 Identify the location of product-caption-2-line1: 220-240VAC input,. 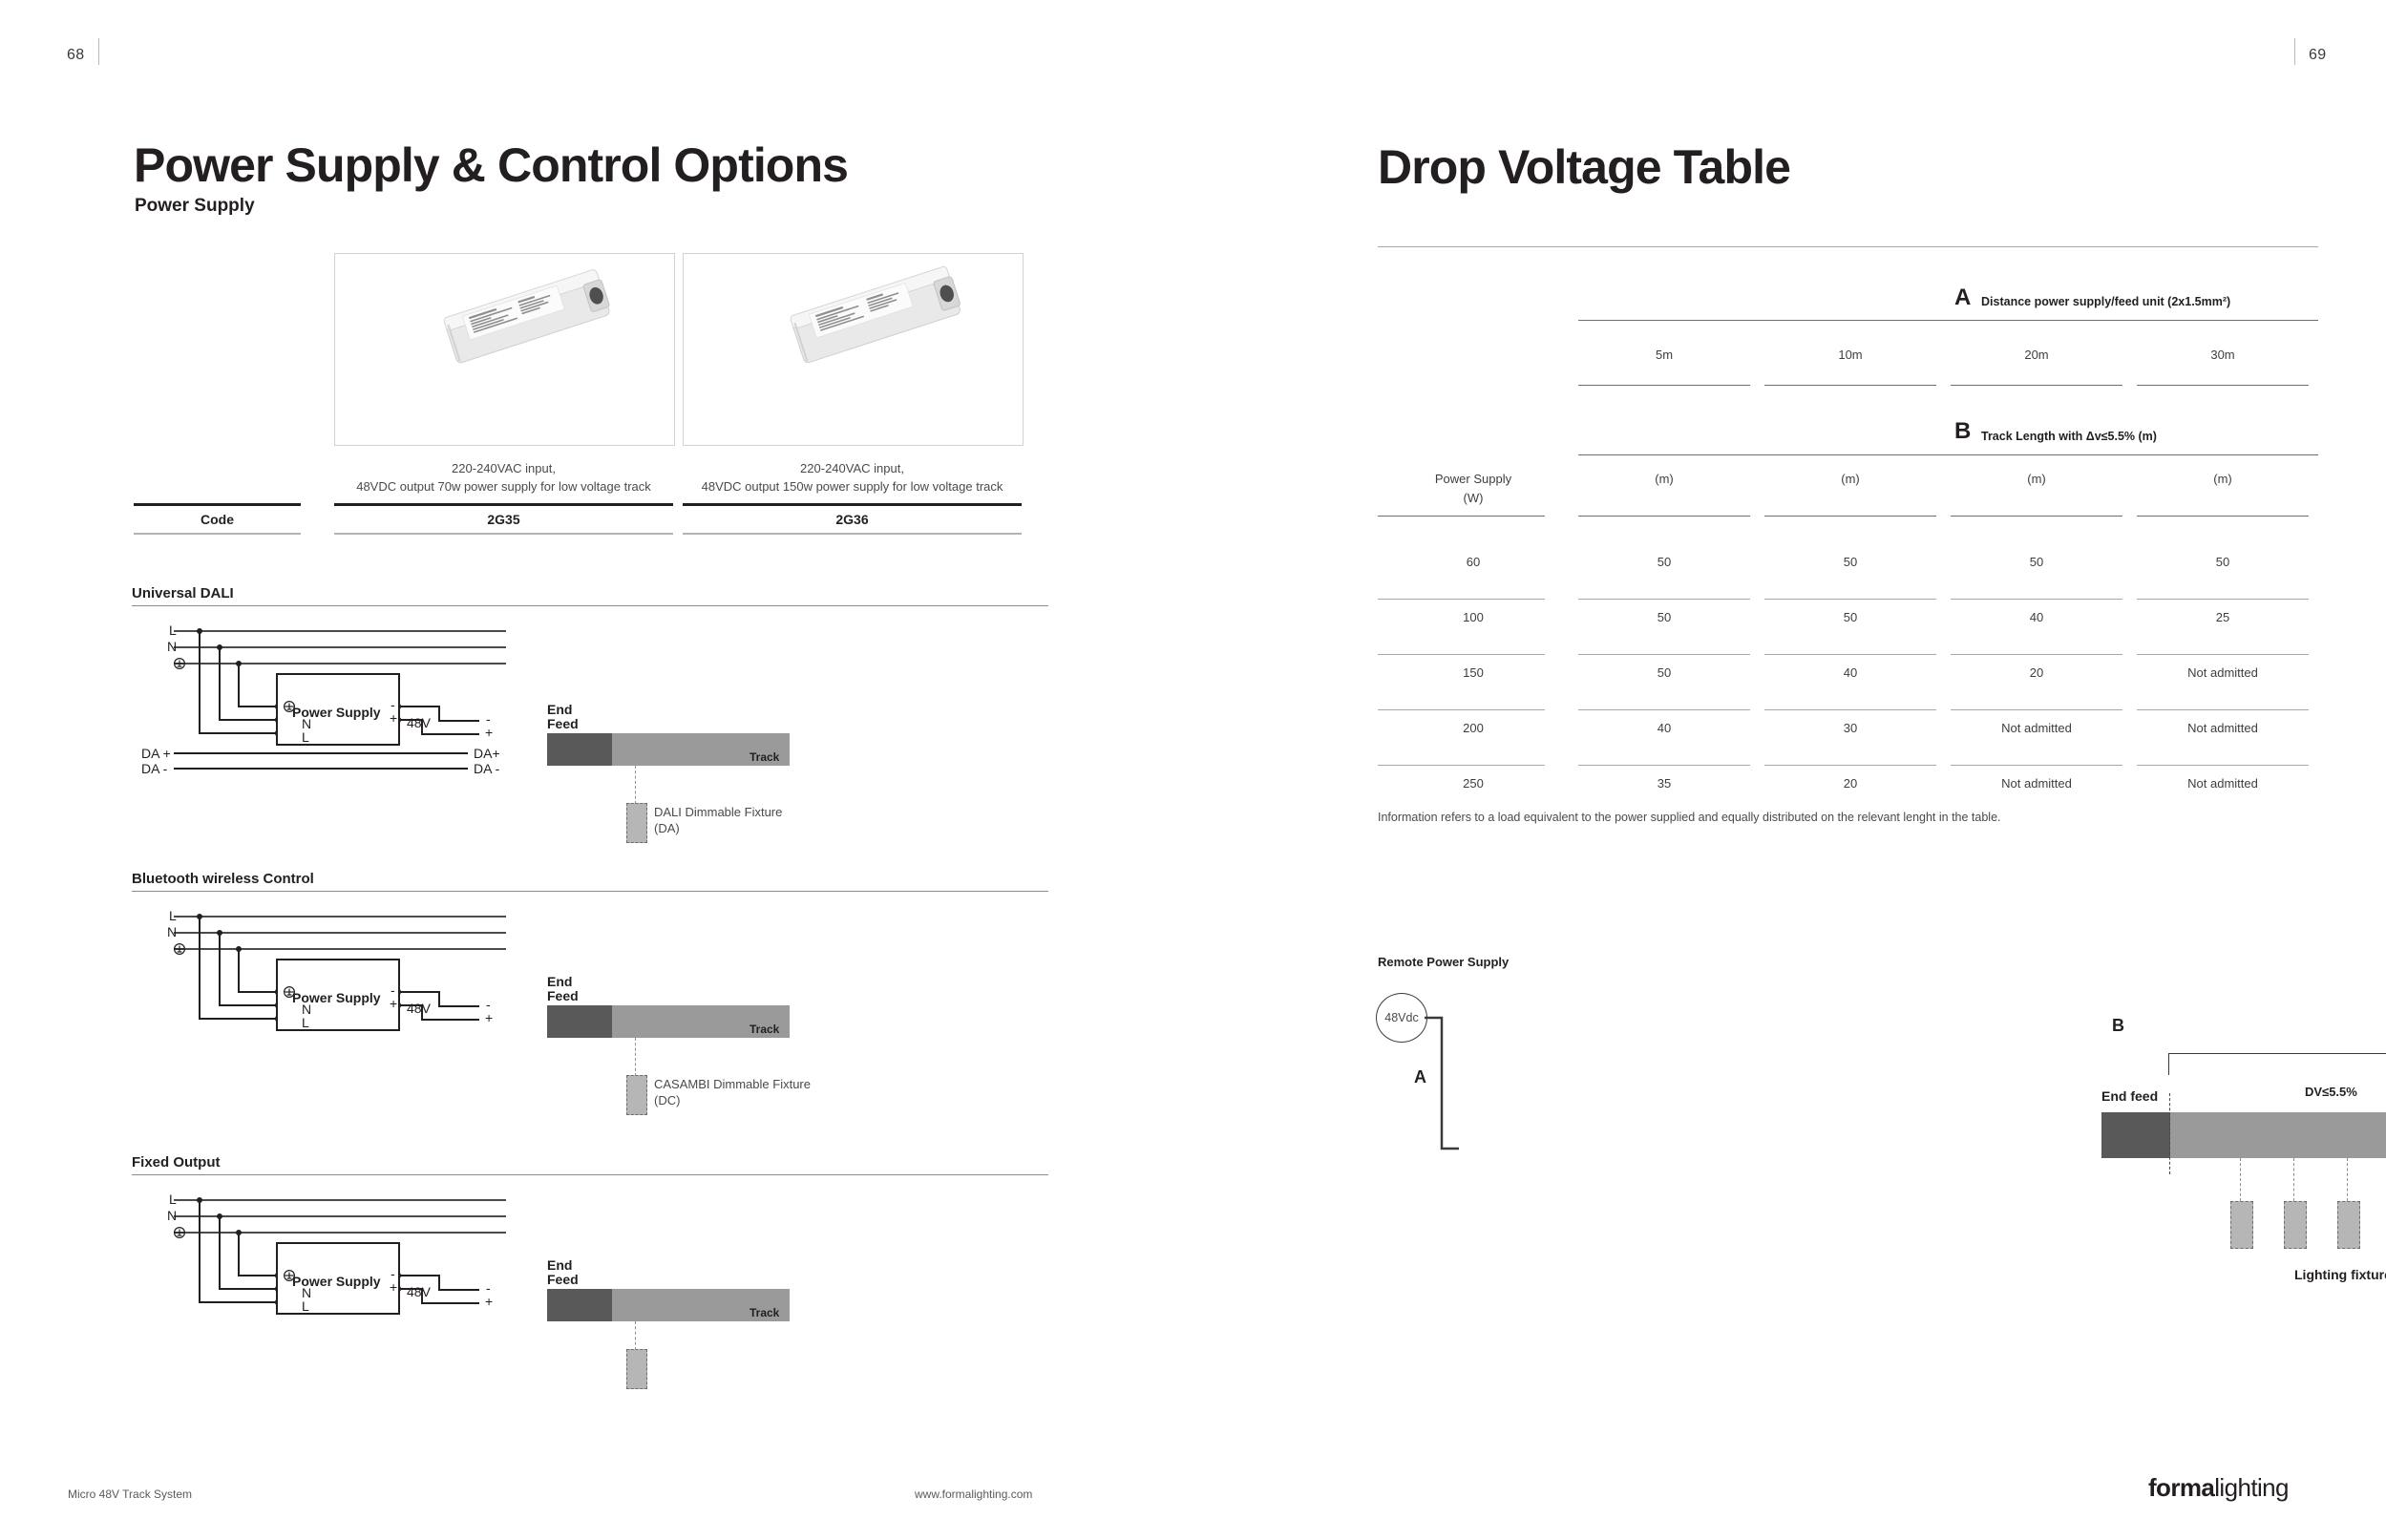
(852, 468).